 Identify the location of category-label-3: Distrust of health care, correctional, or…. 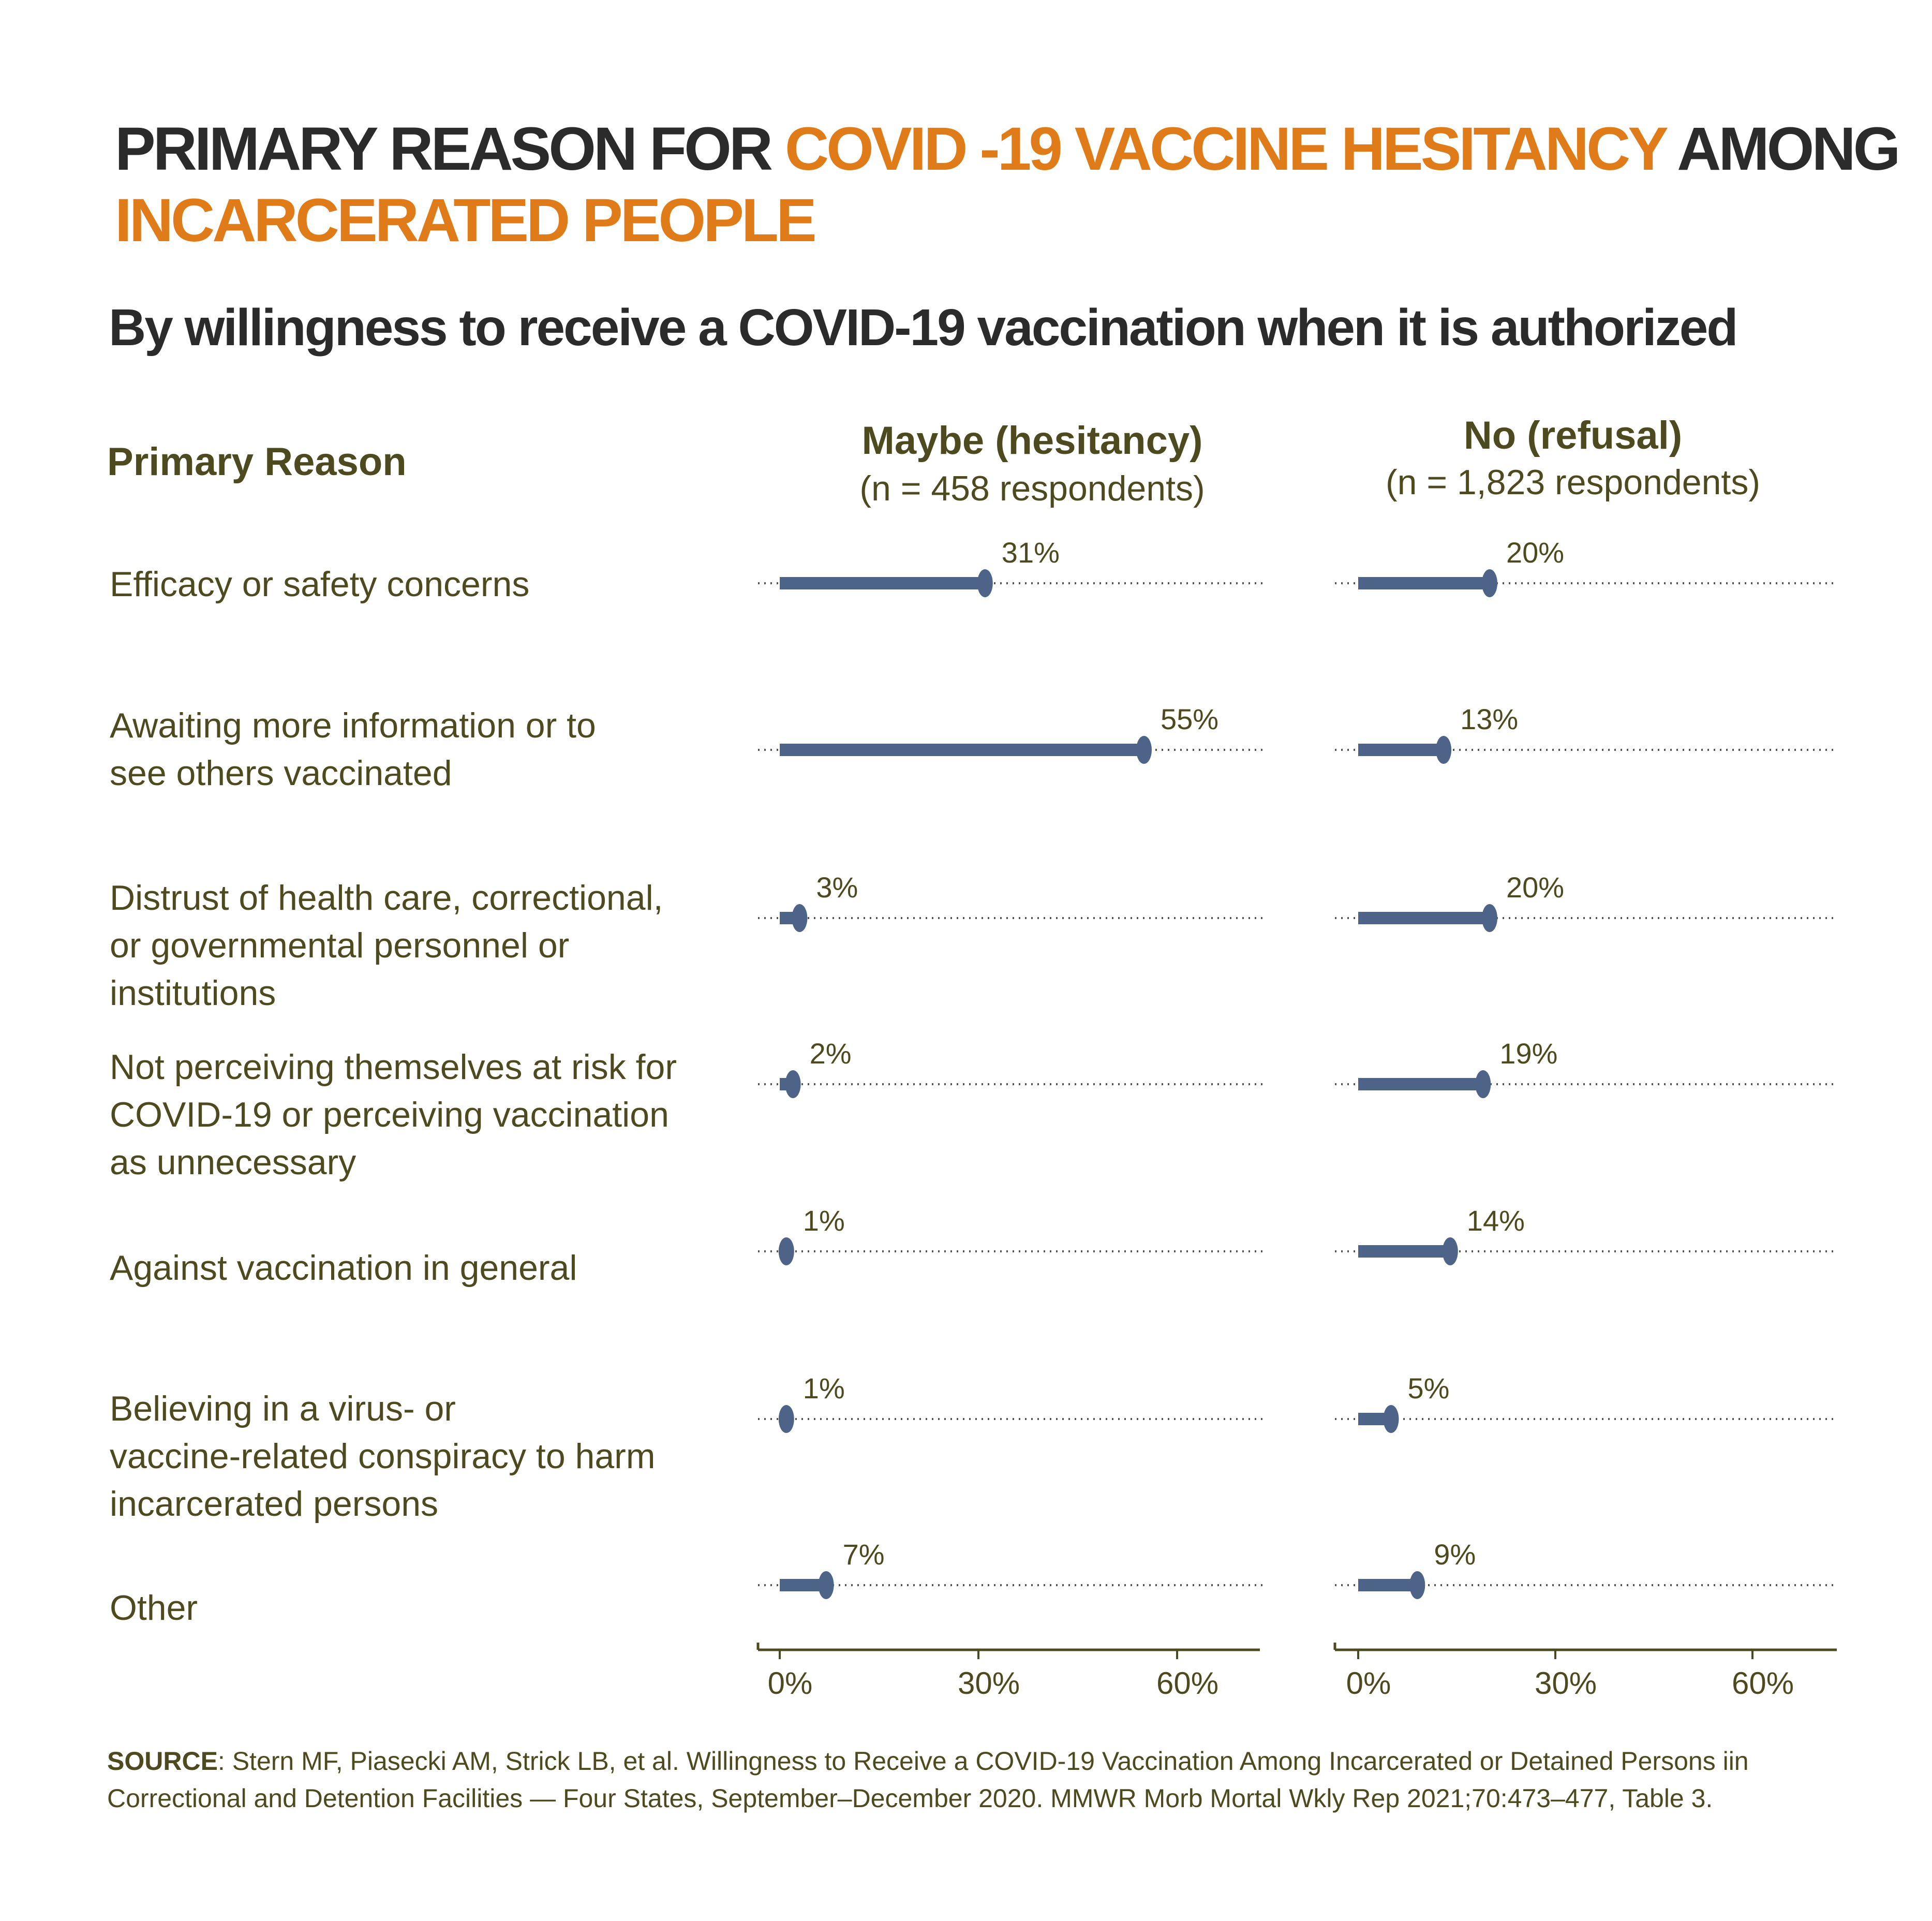
(386, 945).